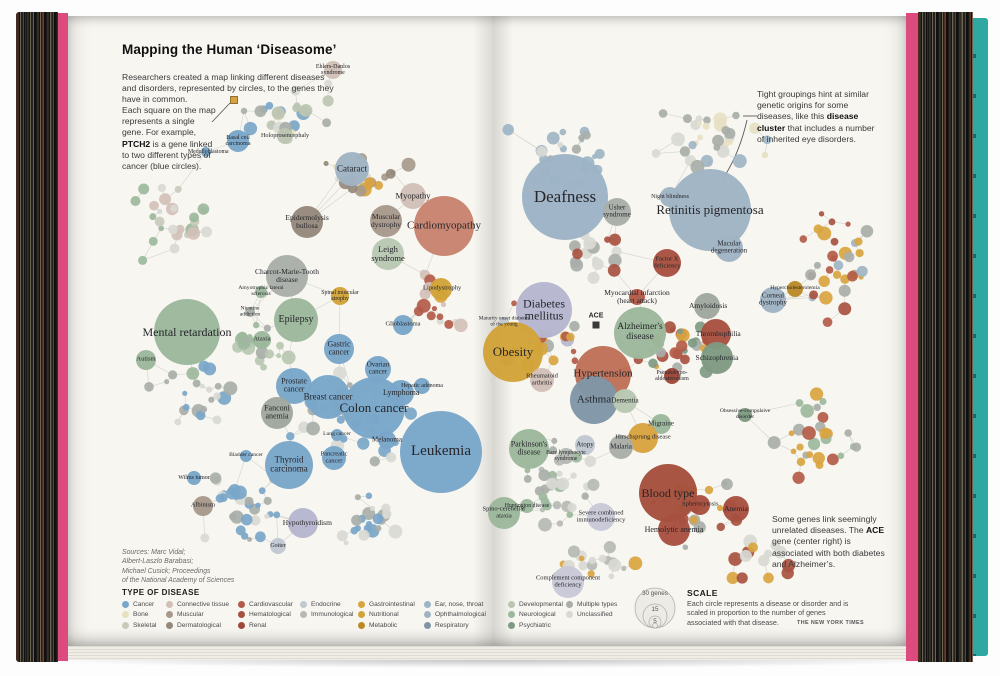 This screenshot has height=676, width=1000. I want to click on legend-item-nutritional: Nutritional, so click(386, 615).